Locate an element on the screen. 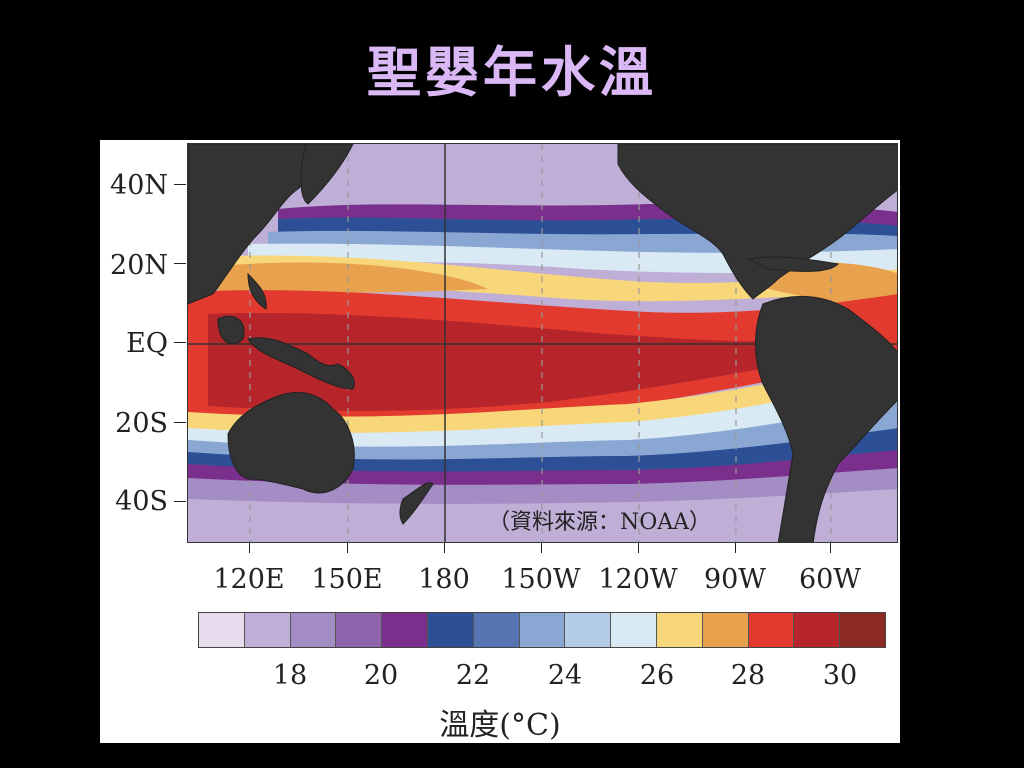  lon-label-120e: 120E is located at coordinates (249, 579).